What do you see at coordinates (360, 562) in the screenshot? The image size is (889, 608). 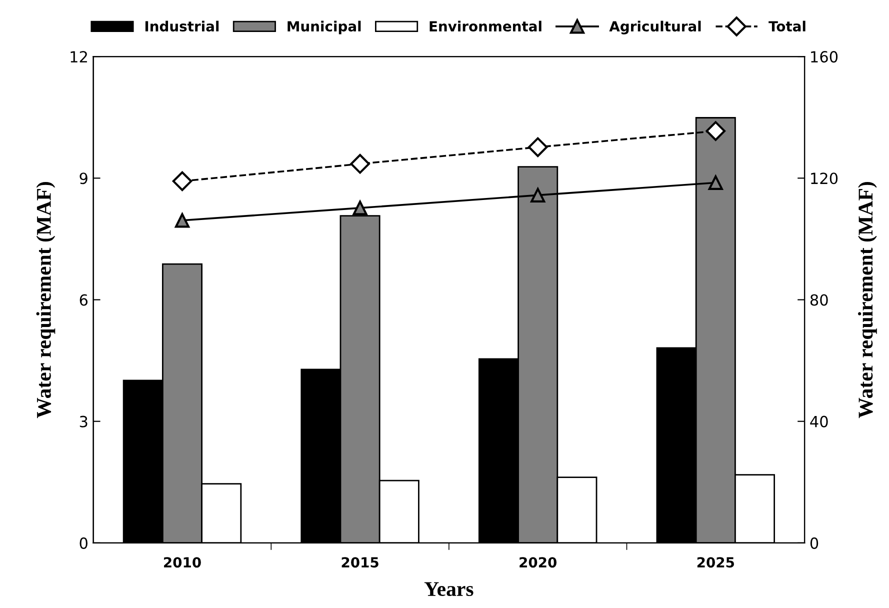 I see `x-tick-label: 2015` at bounding box center [360, 562].